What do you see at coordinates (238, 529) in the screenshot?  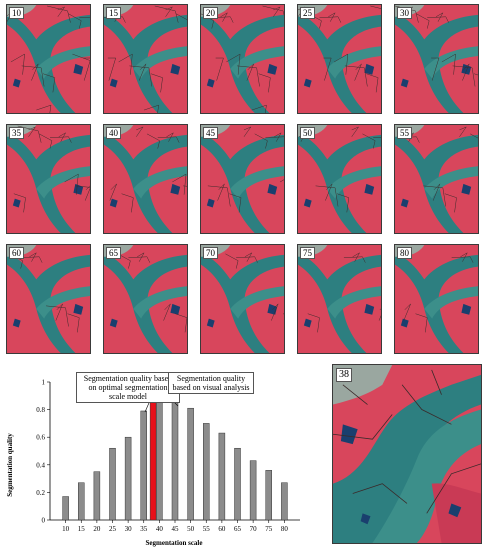 I see `x-tick-label: 65` at bounding box center [238, 529].